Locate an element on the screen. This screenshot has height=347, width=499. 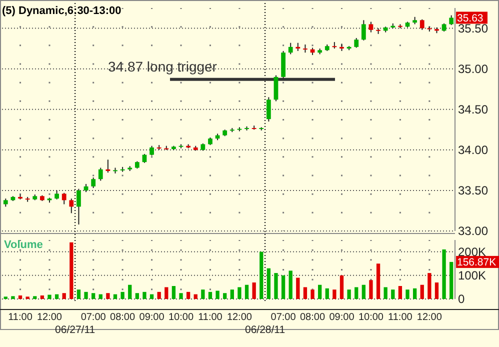
y-tick-label: 33.50 is located at coordinates (473, 191).